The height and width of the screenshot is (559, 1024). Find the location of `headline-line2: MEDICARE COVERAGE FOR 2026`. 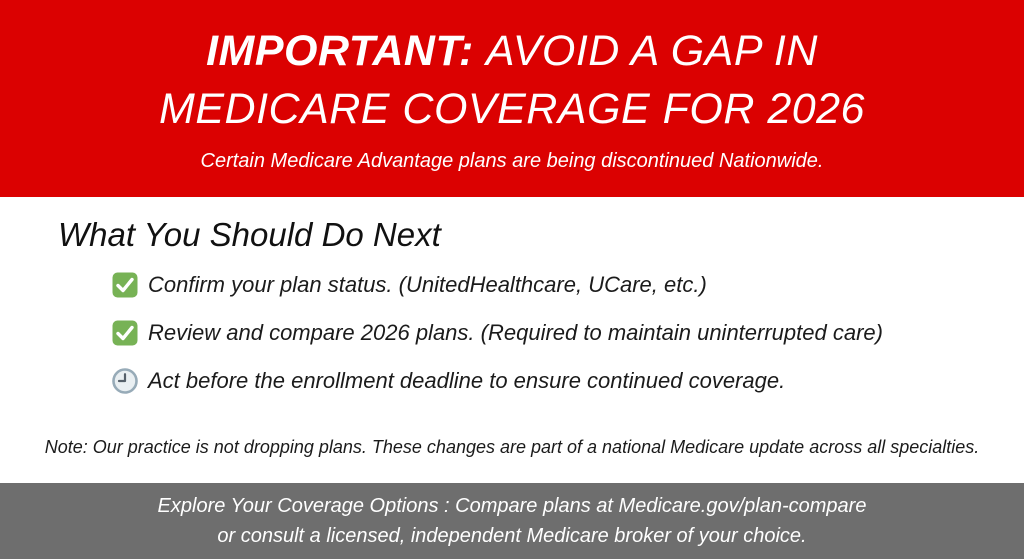

headline-line2: MEDICARE COVERAGE FOR 2026 is located at coordinates (512, 109).